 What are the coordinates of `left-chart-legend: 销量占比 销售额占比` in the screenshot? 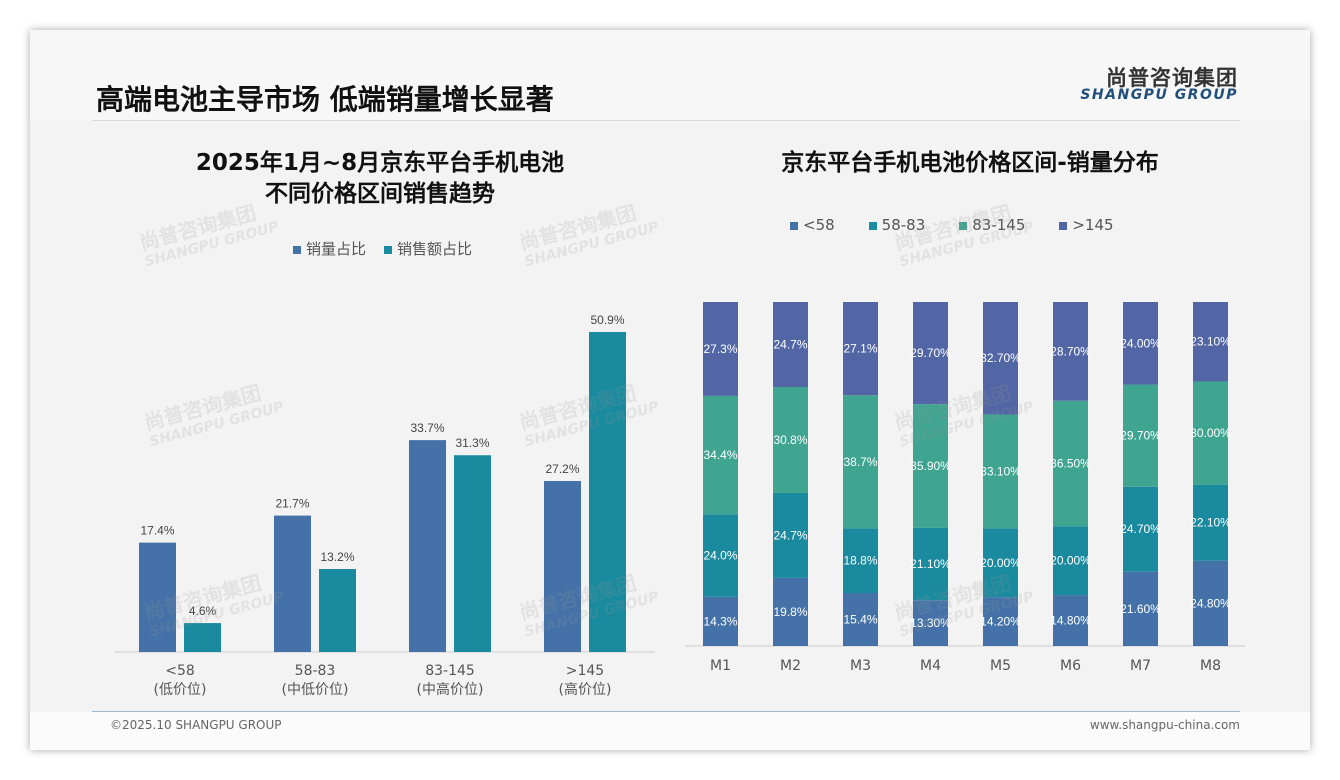 It's located at (382, 248).